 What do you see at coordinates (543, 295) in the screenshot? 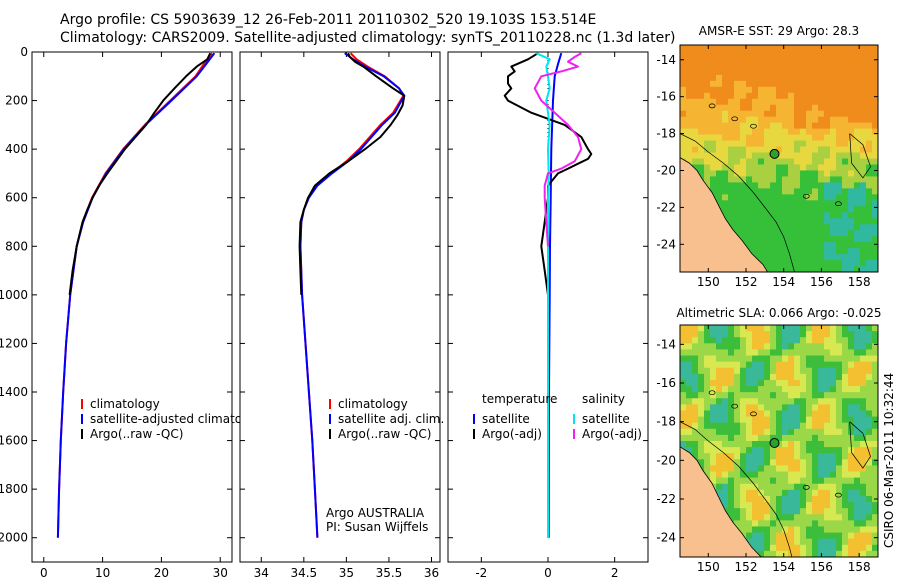
I see `series-line` at bounding box center [543, 295].